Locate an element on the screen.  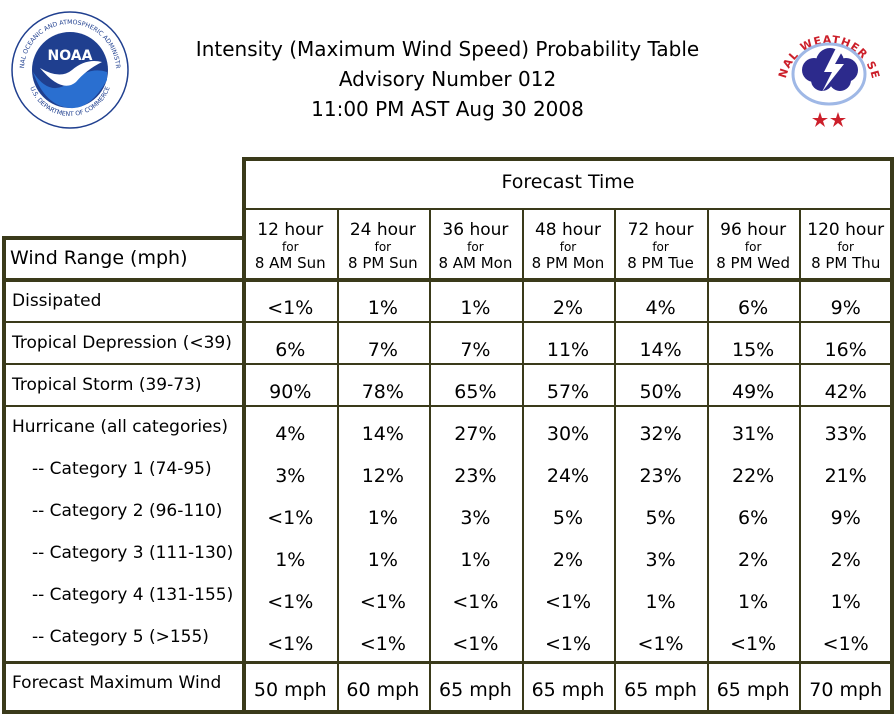
table-cell: 90% is located at coordinates (290, 392).